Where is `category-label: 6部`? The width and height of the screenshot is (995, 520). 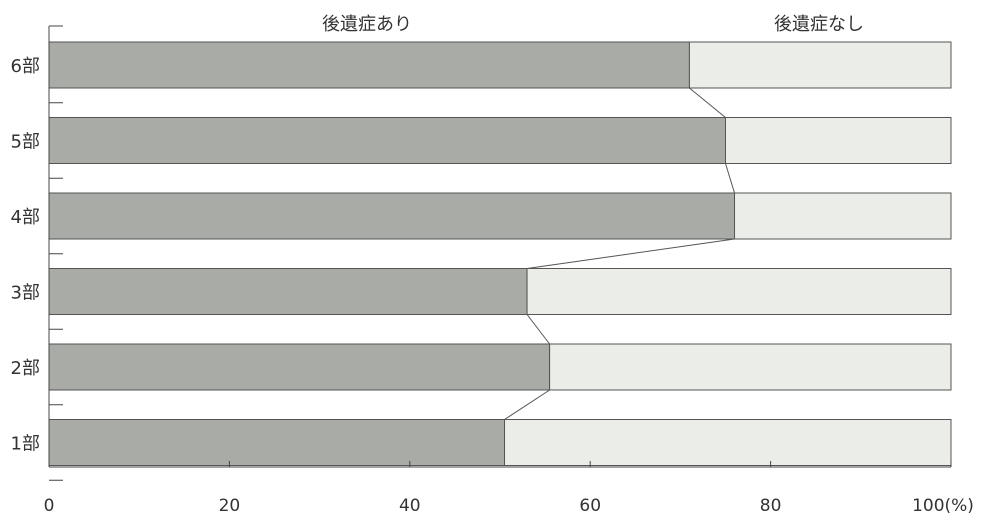
category-label: 6部 is located at coordinates (25, 66).